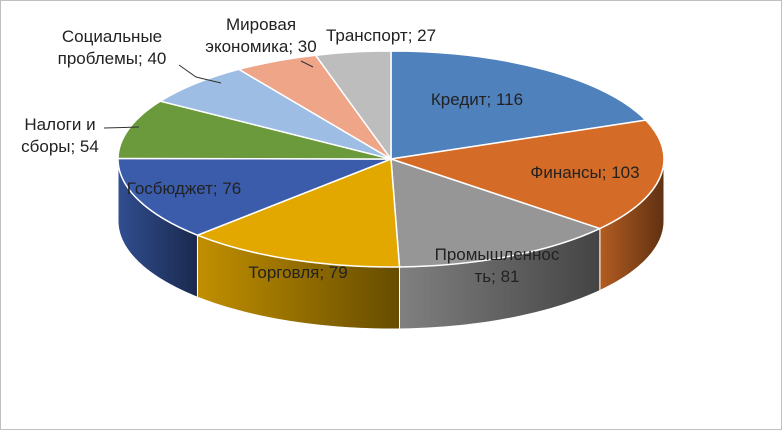 The width and height of the screenshot is (782, 431). I want to click on data-label-5: Налоги и сборы; 54, so click(60, 135).